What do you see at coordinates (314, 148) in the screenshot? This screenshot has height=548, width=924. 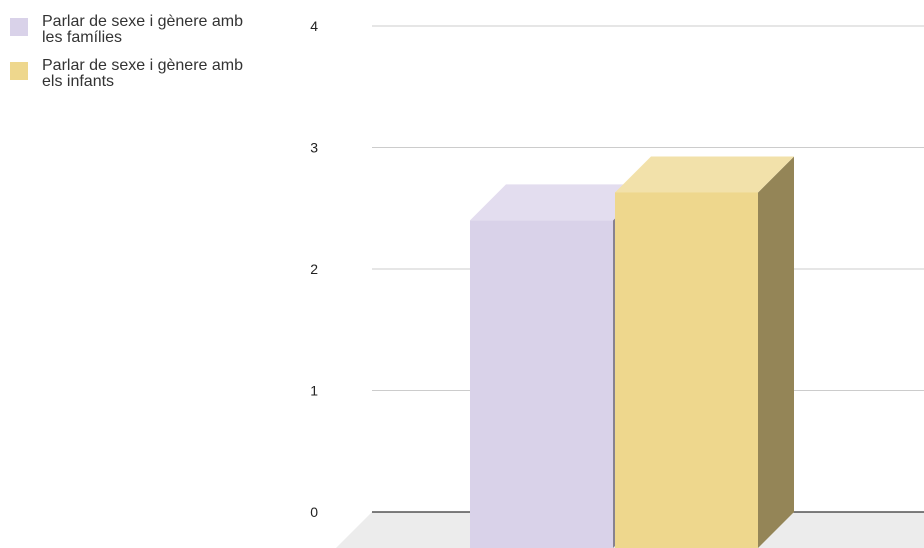 I see `y-tick-label: 3` at bounding box center [314, 148].